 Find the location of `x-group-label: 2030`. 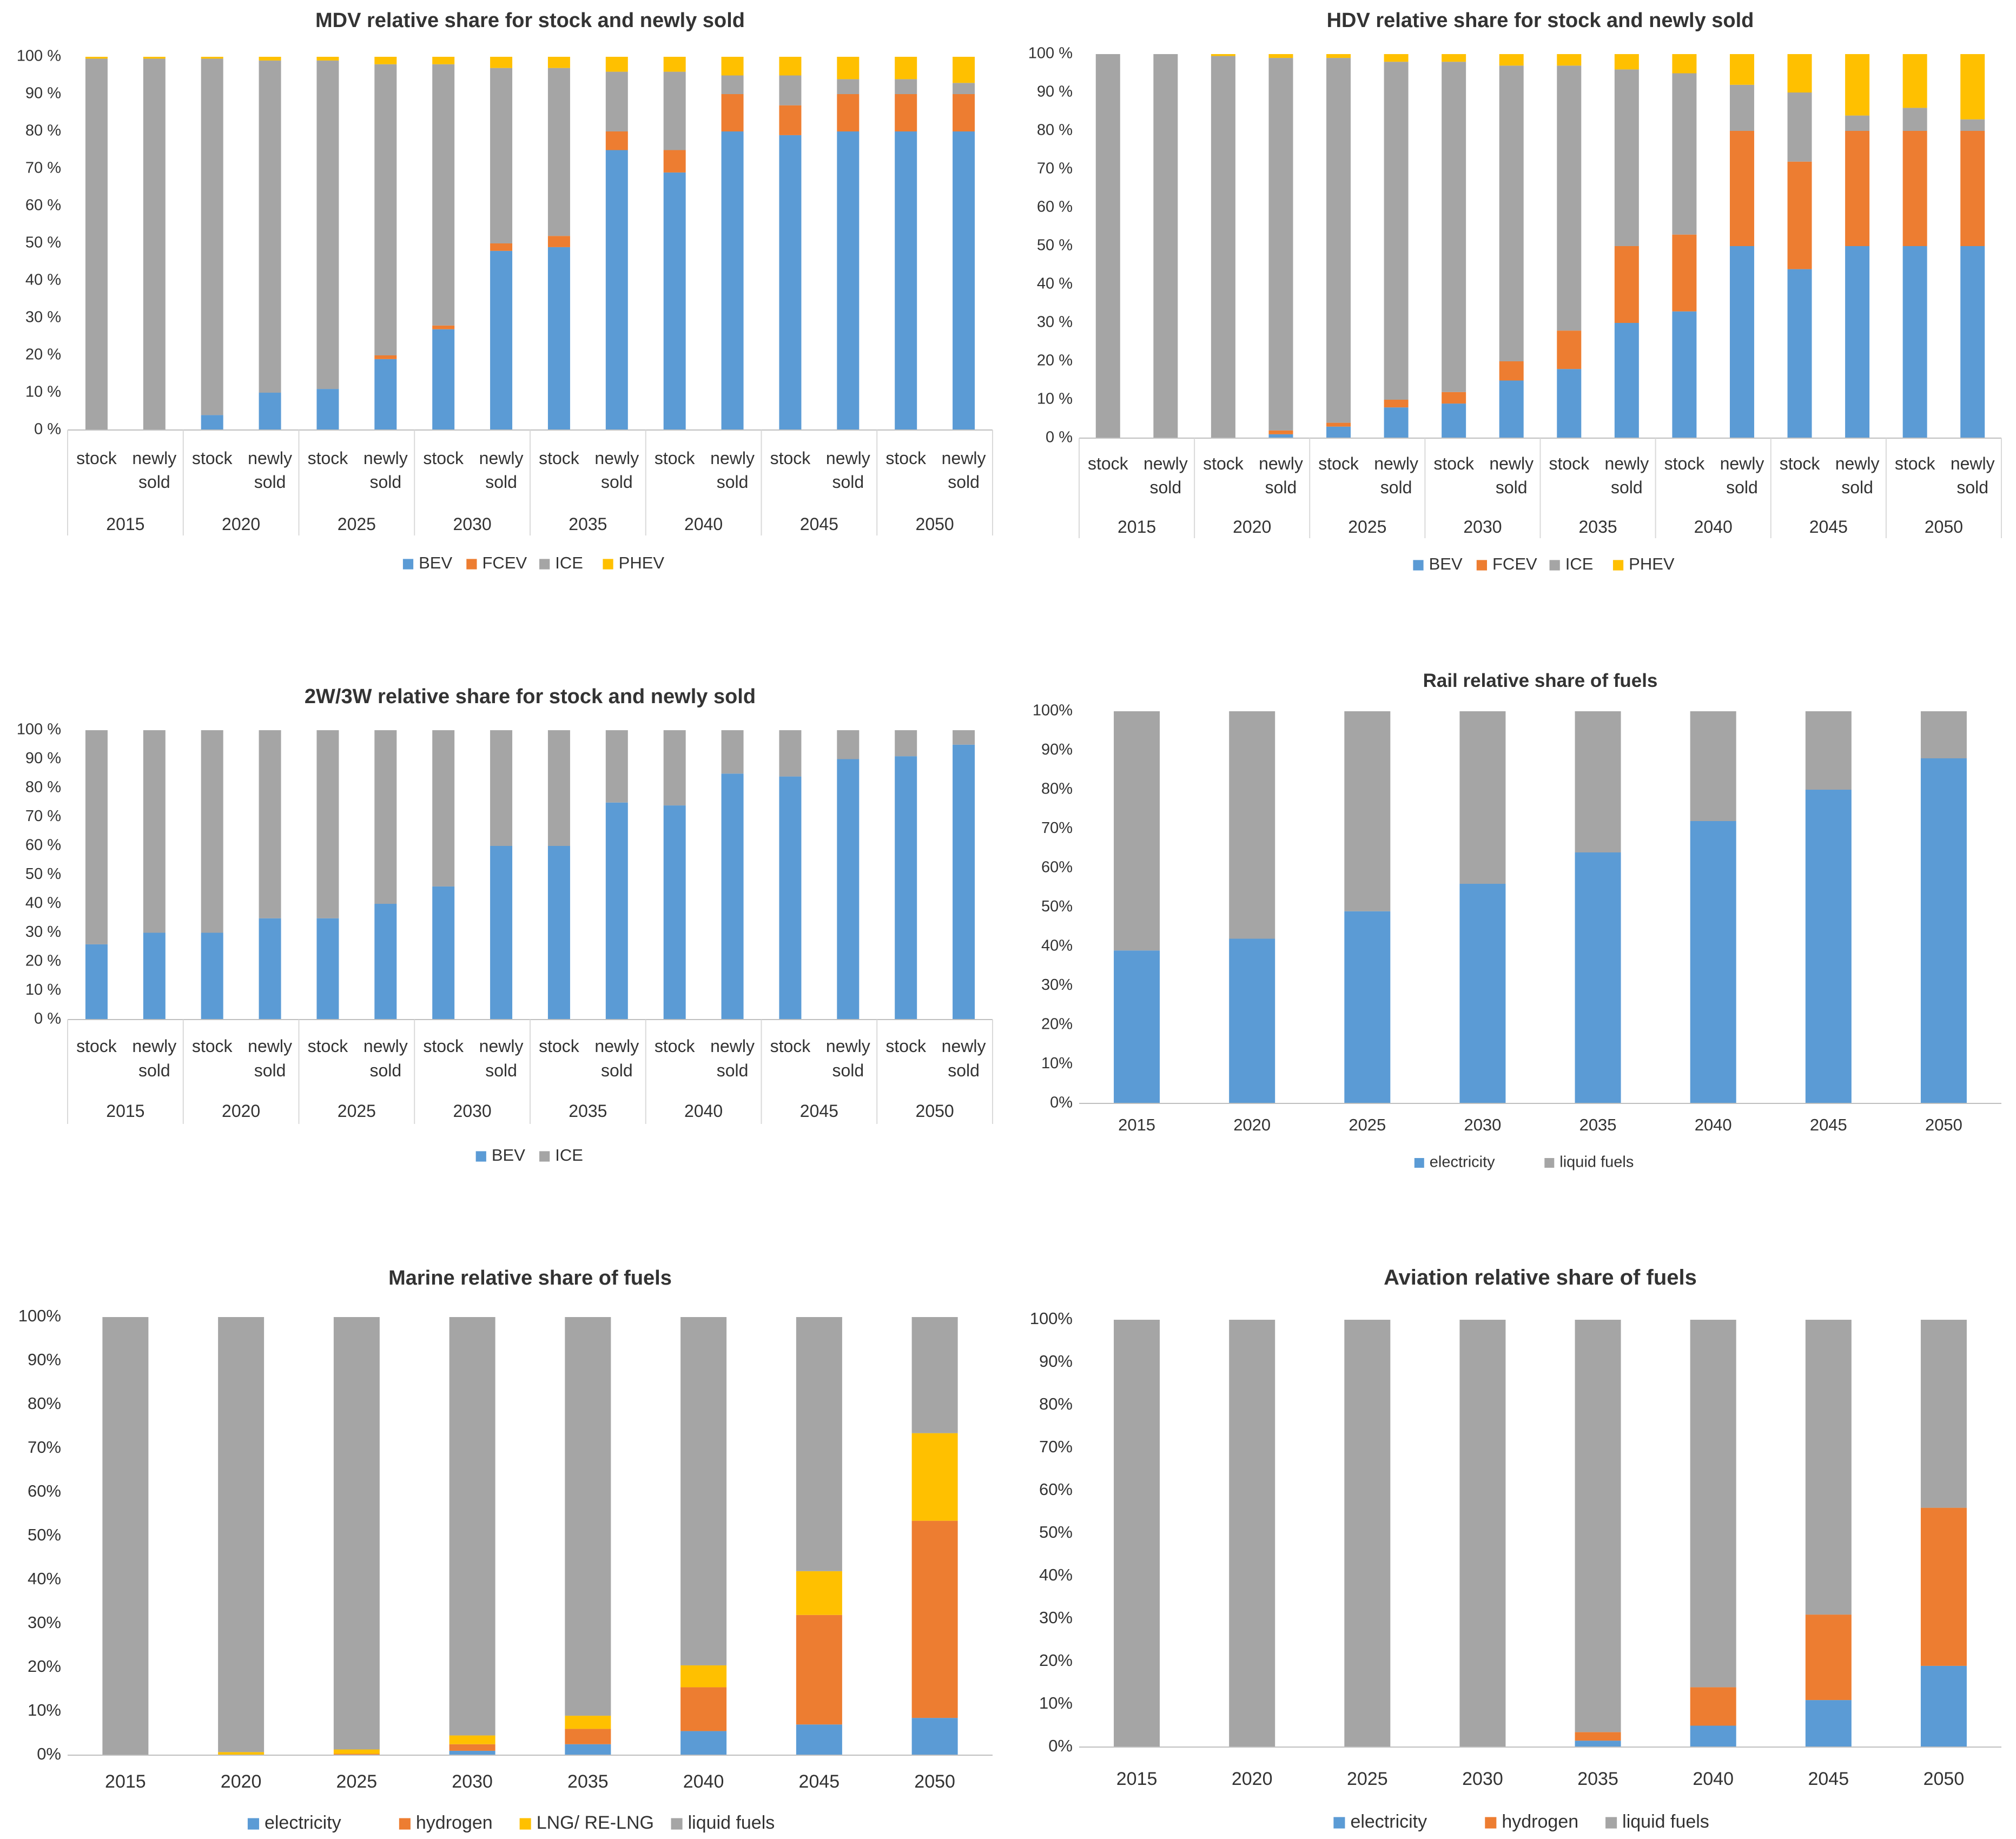

x-group-label: 2030 is located at coordinates (472, 524).